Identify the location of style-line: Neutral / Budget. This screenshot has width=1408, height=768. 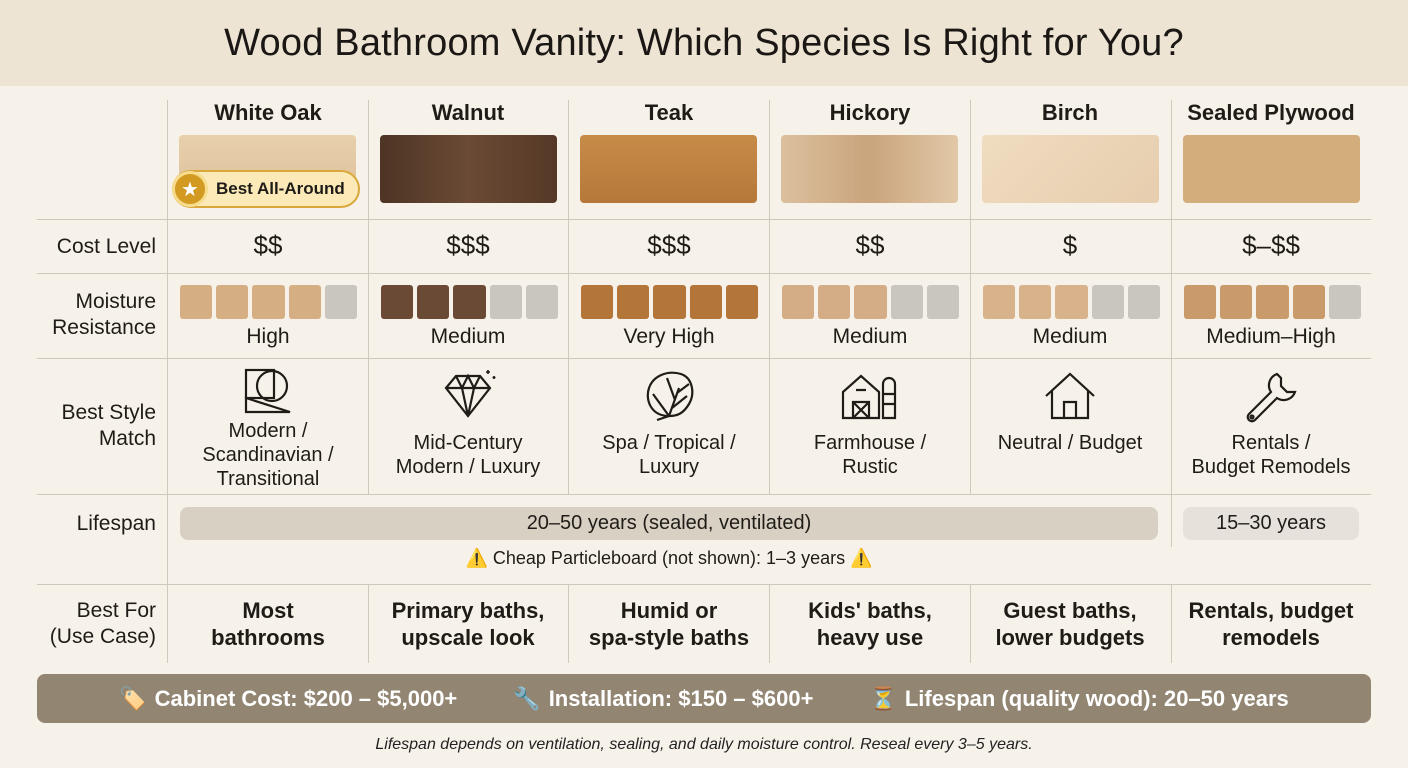
(1070, 443).